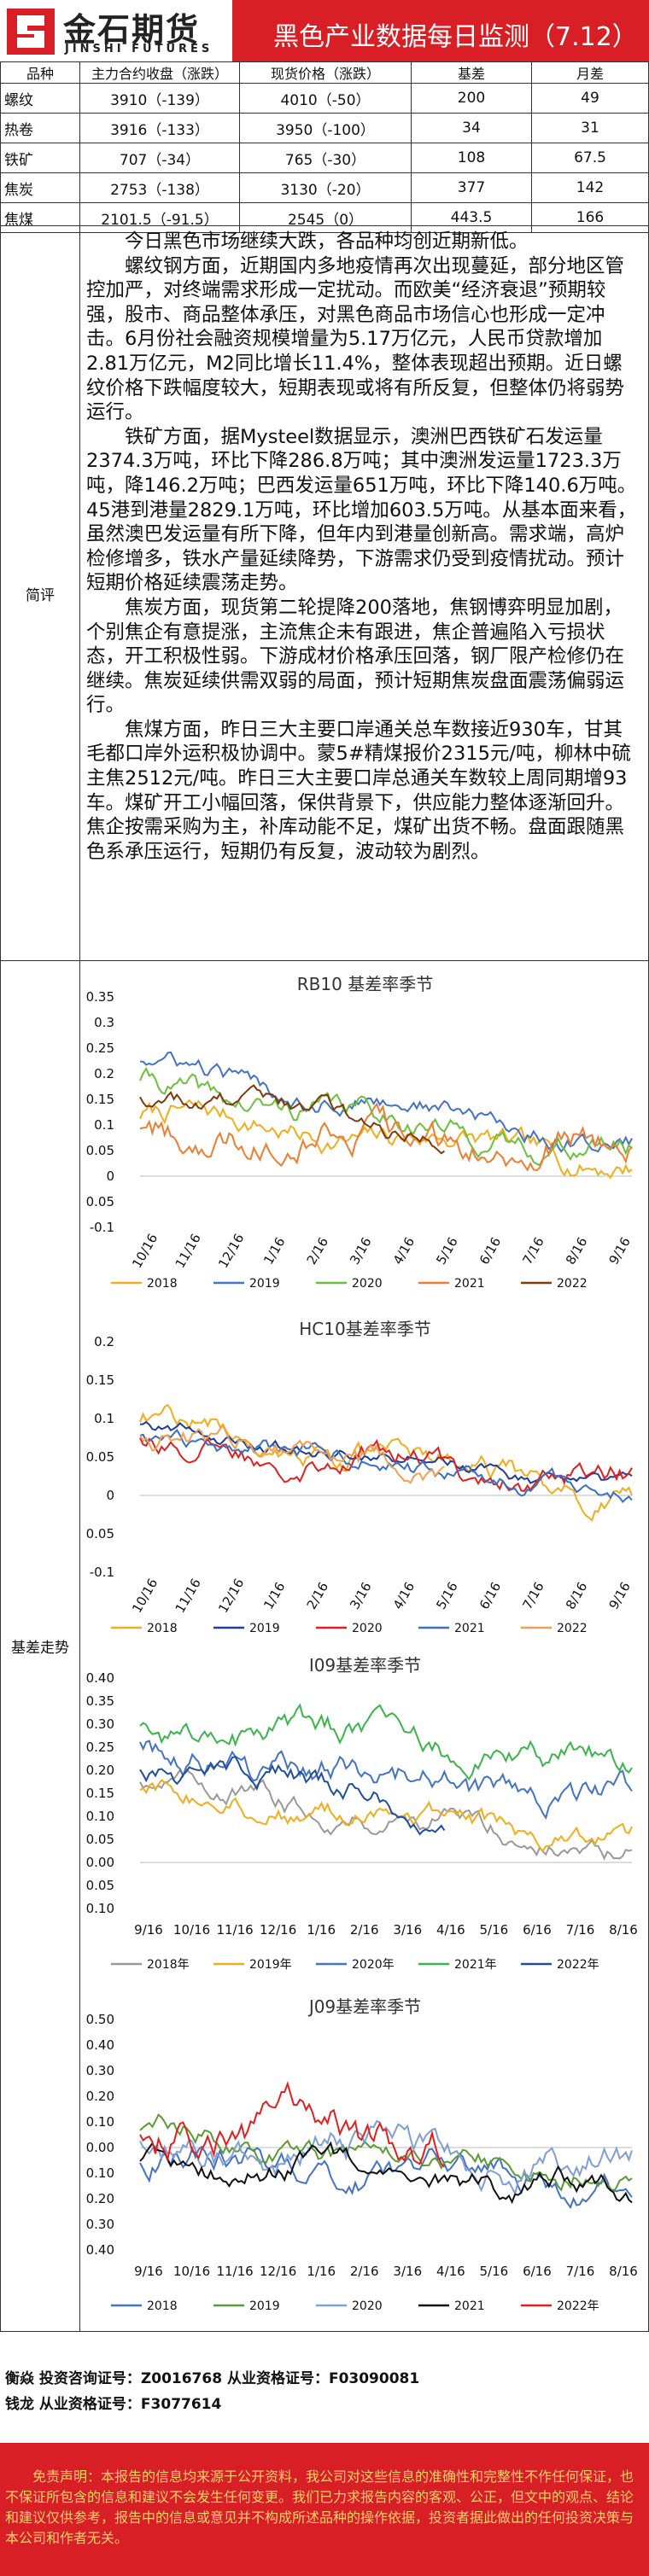 The image size is (649, 2576). I want to click on column-header-futures-close: 主力合约收盘（涨跌）, so click(159, 72).